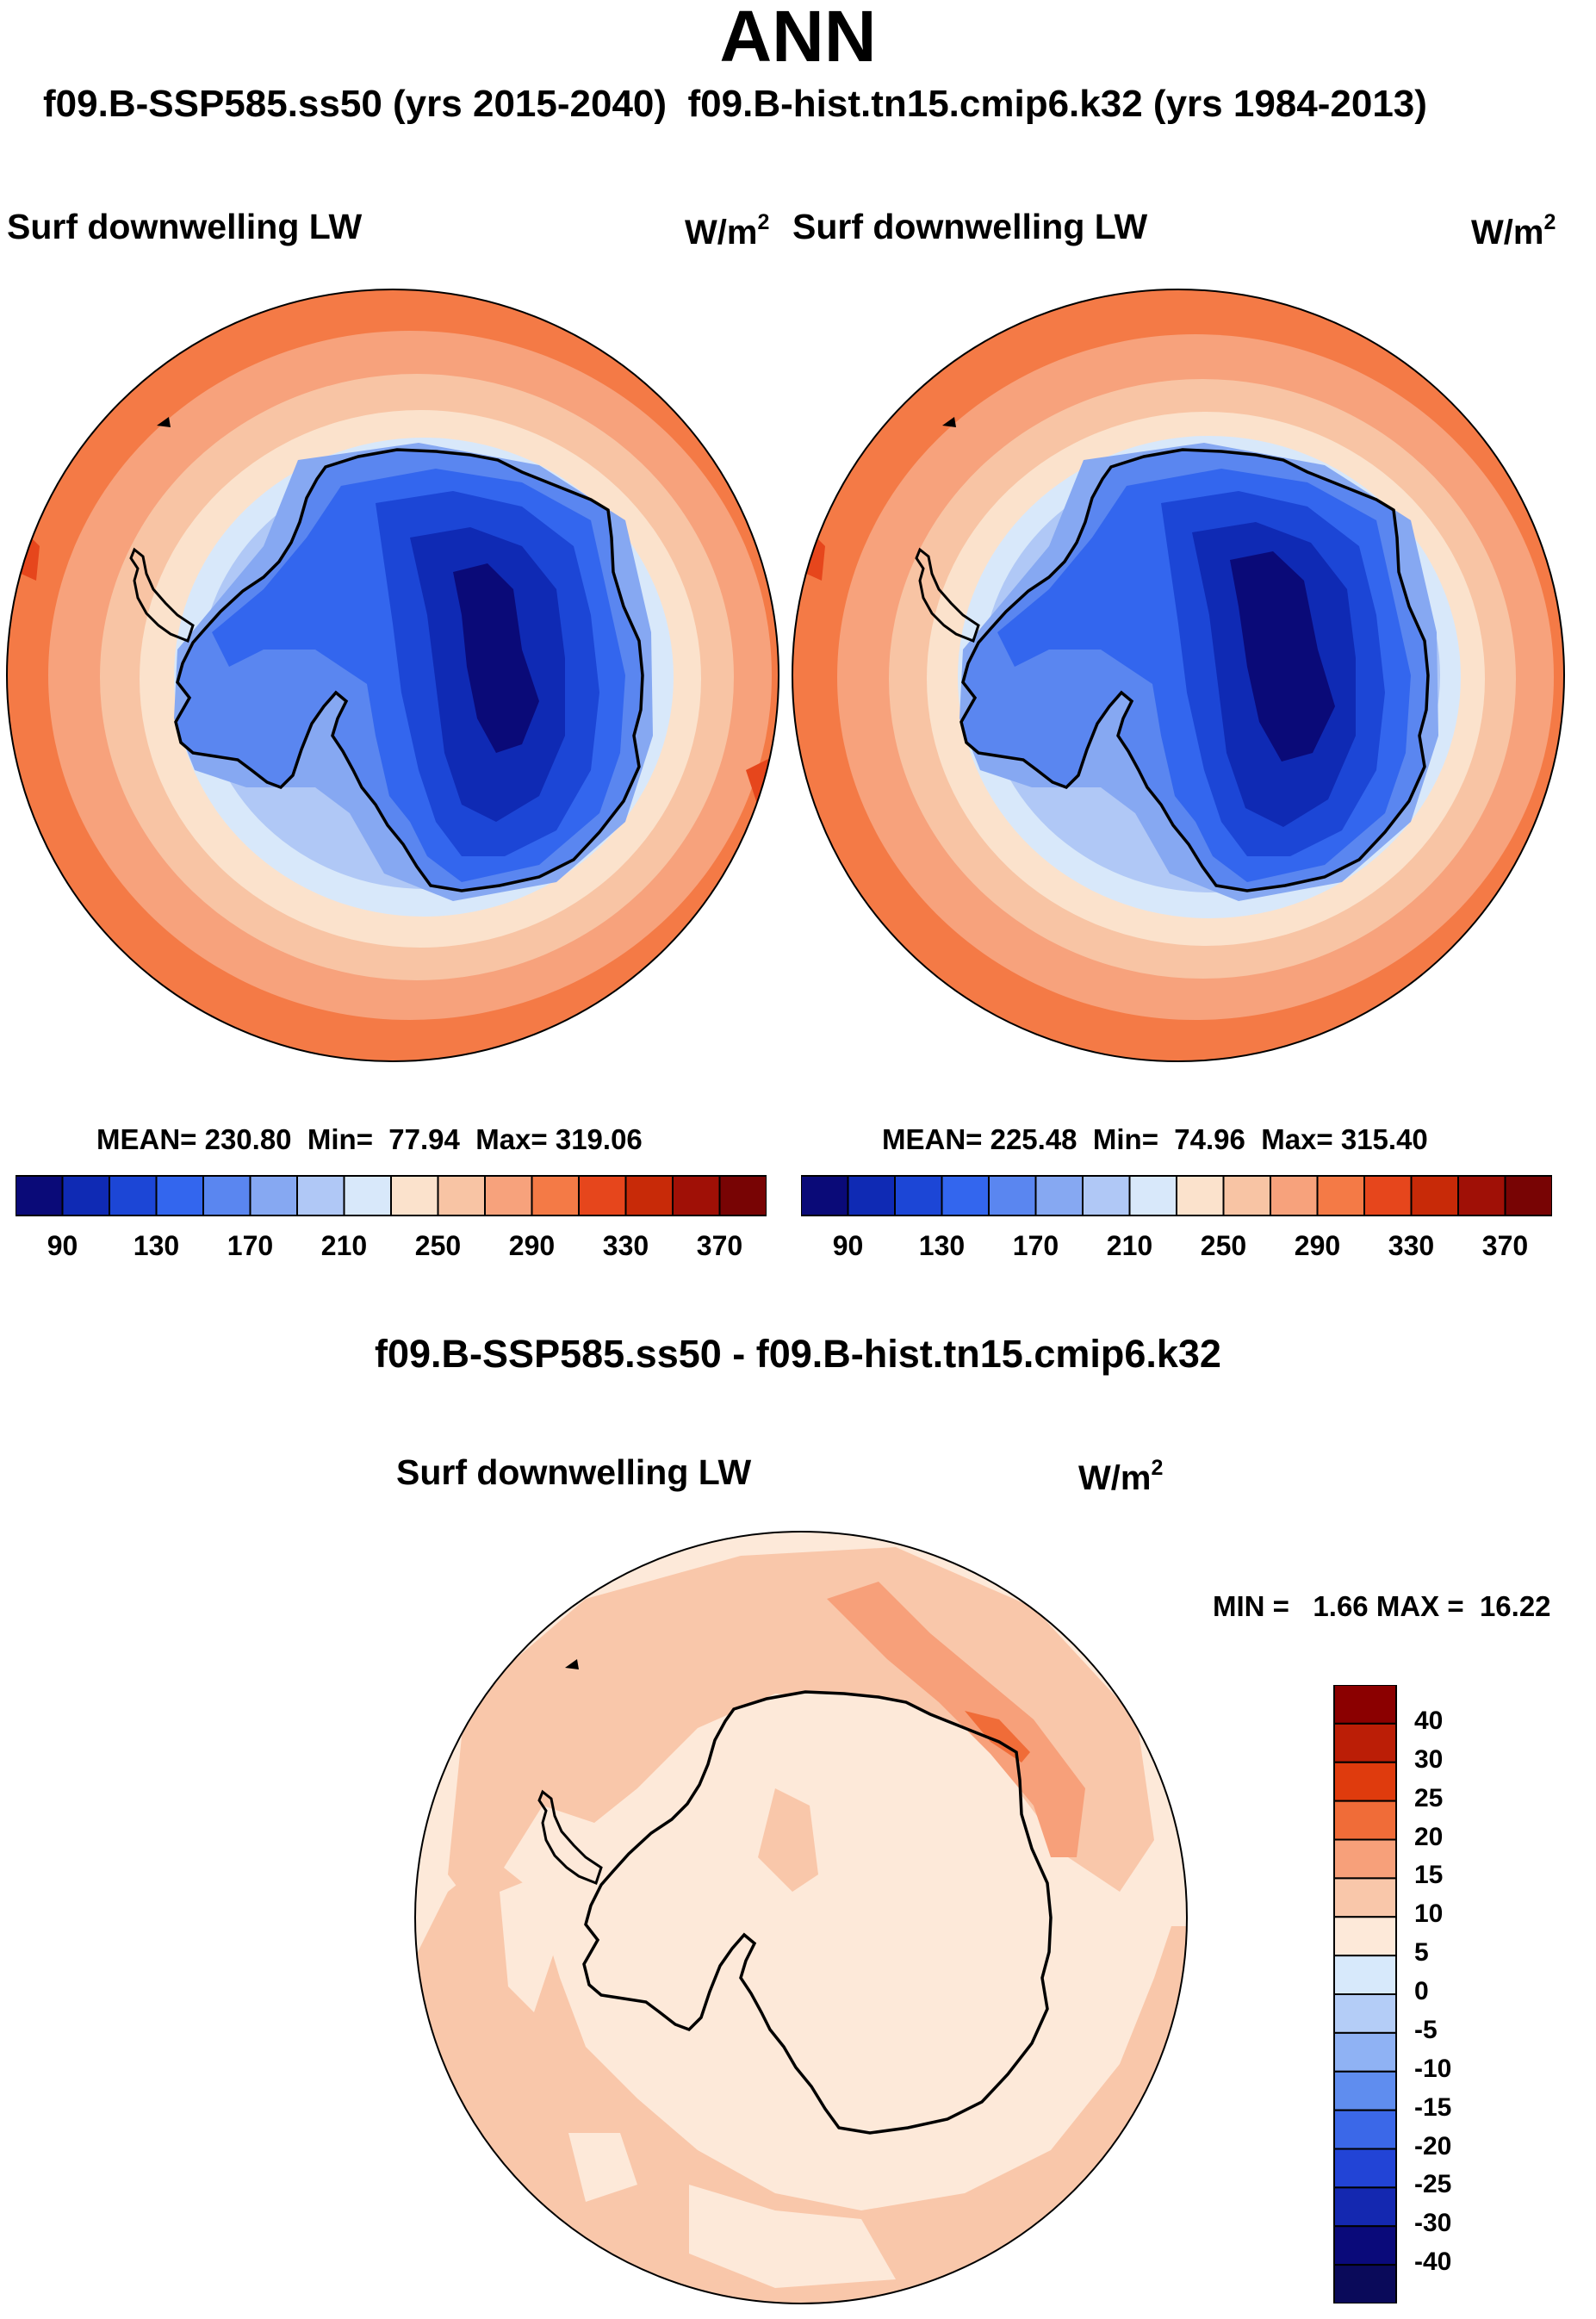 This screenshot has height=2319, width=1596. I want to click on test-panel-colorbar, so click(391, 1195).